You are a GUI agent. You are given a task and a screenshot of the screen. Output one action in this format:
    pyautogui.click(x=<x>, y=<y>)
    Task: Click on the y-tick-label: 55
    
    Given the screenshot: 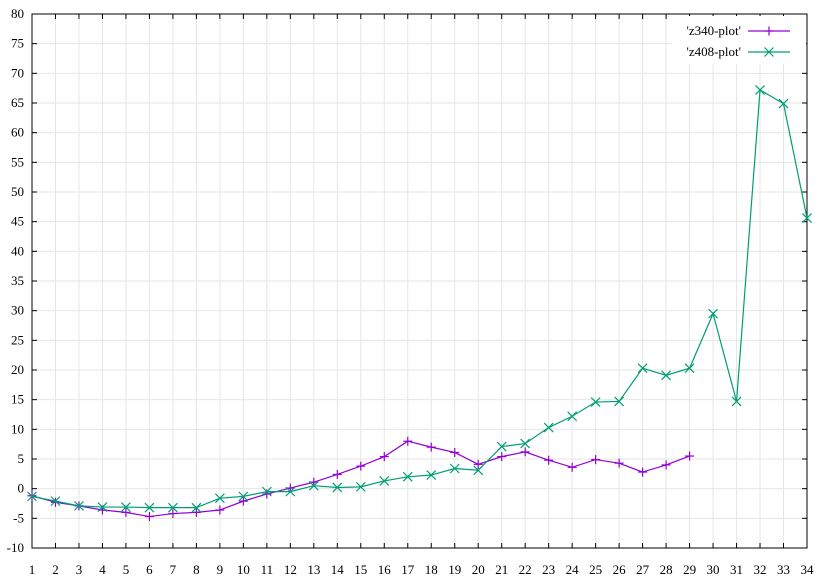 What is the action you would take?
    pyautogui.click(x=17, y=161)
    